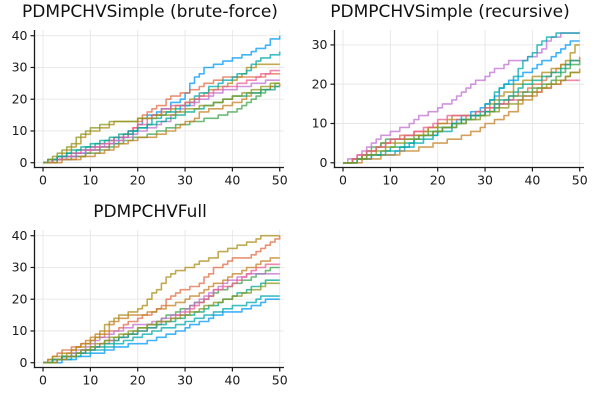 This screenshot has width=600, height=400. What do you see at coordinates (150, 212) in the screenshot?
I see `chart-title-full: PDMPCHVFull` at bounding box center [150, 212].